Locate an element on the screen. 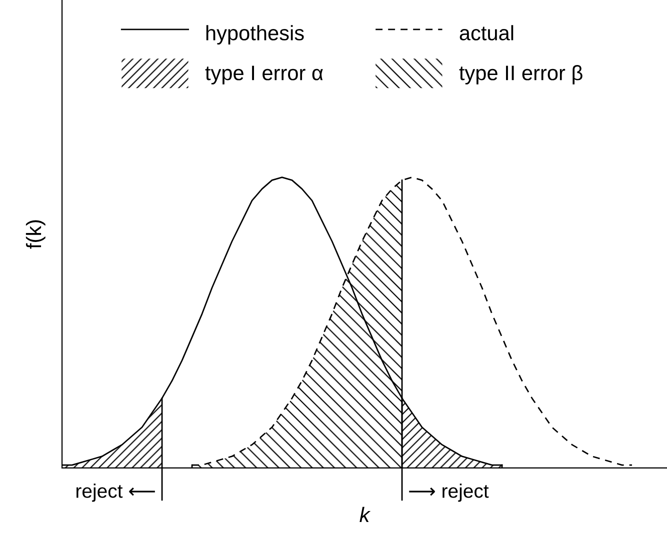  legend-label: type II error β is located at coordinates (520, 74).